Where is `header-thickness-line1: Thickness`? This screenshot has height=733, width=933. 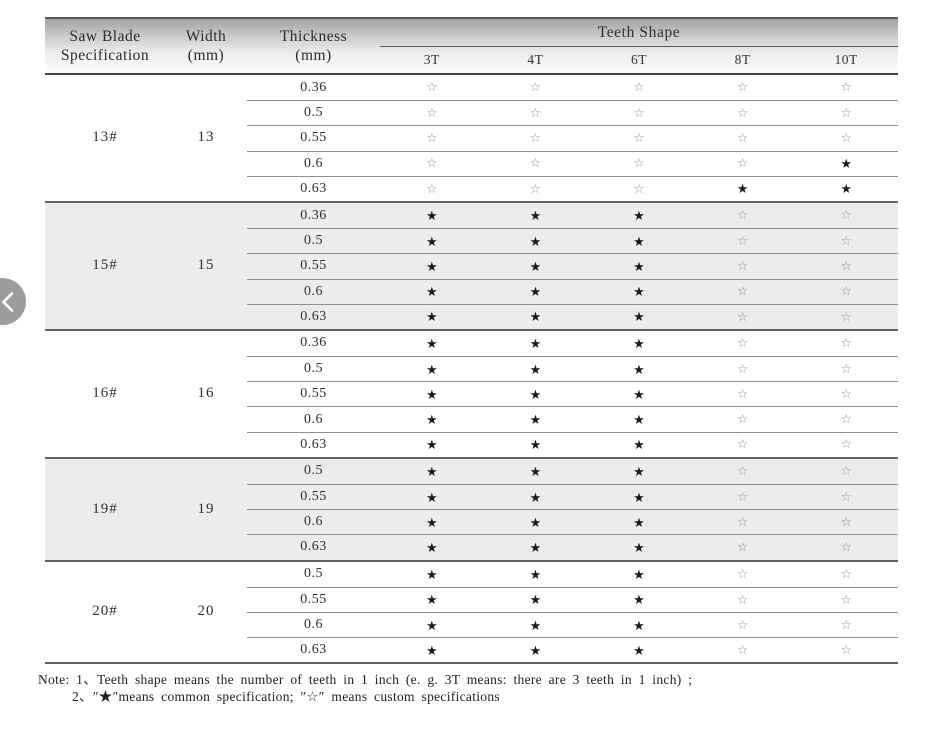
header-thickness-line1: Thickness is located at coordinates (313, 36).